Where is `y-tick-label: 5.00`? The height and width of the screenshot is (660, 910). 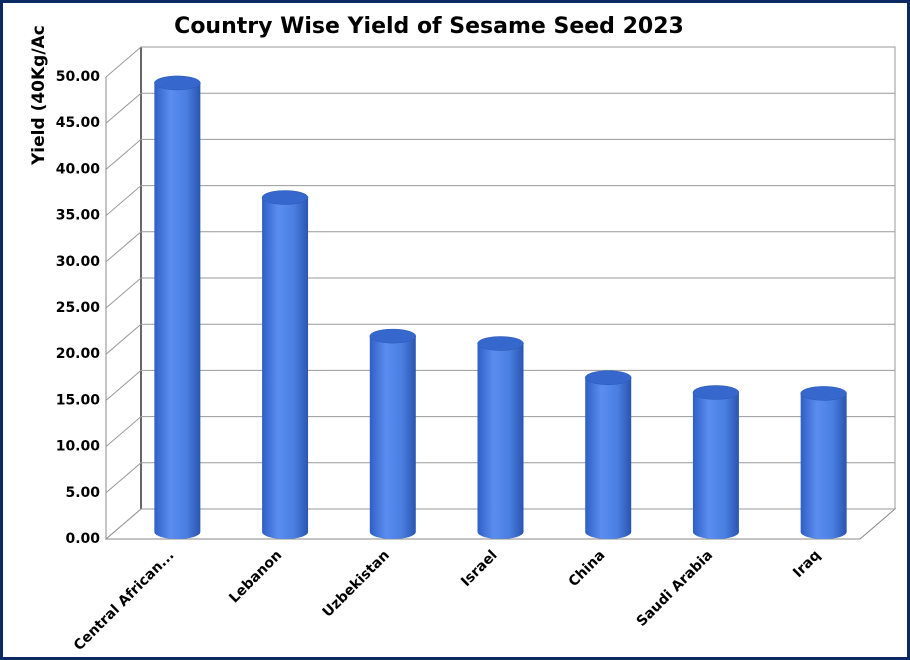 y-tick-label: 5.00 is located at coordinates (82, 493).